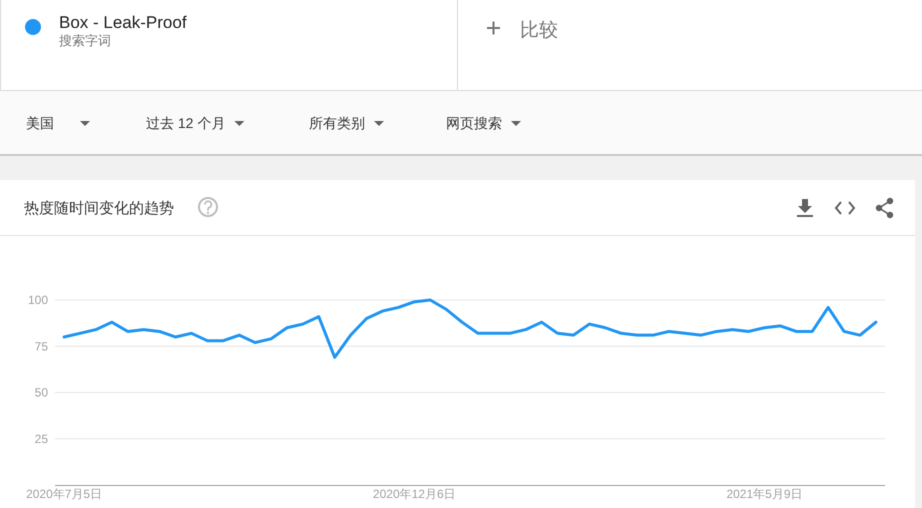 The height and width of the screenshot is (508, 922). What do you see at coordinates (539, 30) in the screenshot?
I see `text: 比较` at bounding box center [539, 30].